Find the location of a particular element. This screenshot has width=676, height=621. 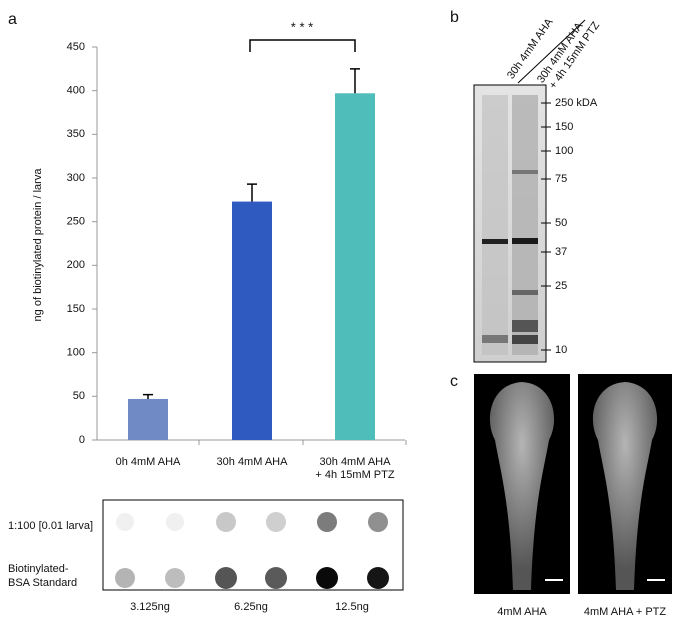

marker-label: 75 is located at coordinates (561, 179).